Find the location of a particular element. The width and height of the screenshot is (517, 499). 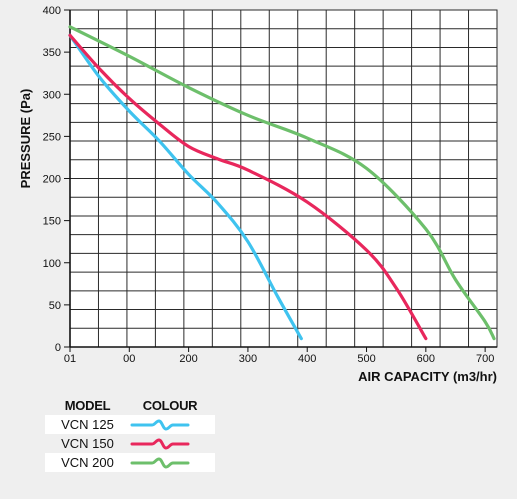

legend-row: VCN 125 is located at coordinates (130, 424).